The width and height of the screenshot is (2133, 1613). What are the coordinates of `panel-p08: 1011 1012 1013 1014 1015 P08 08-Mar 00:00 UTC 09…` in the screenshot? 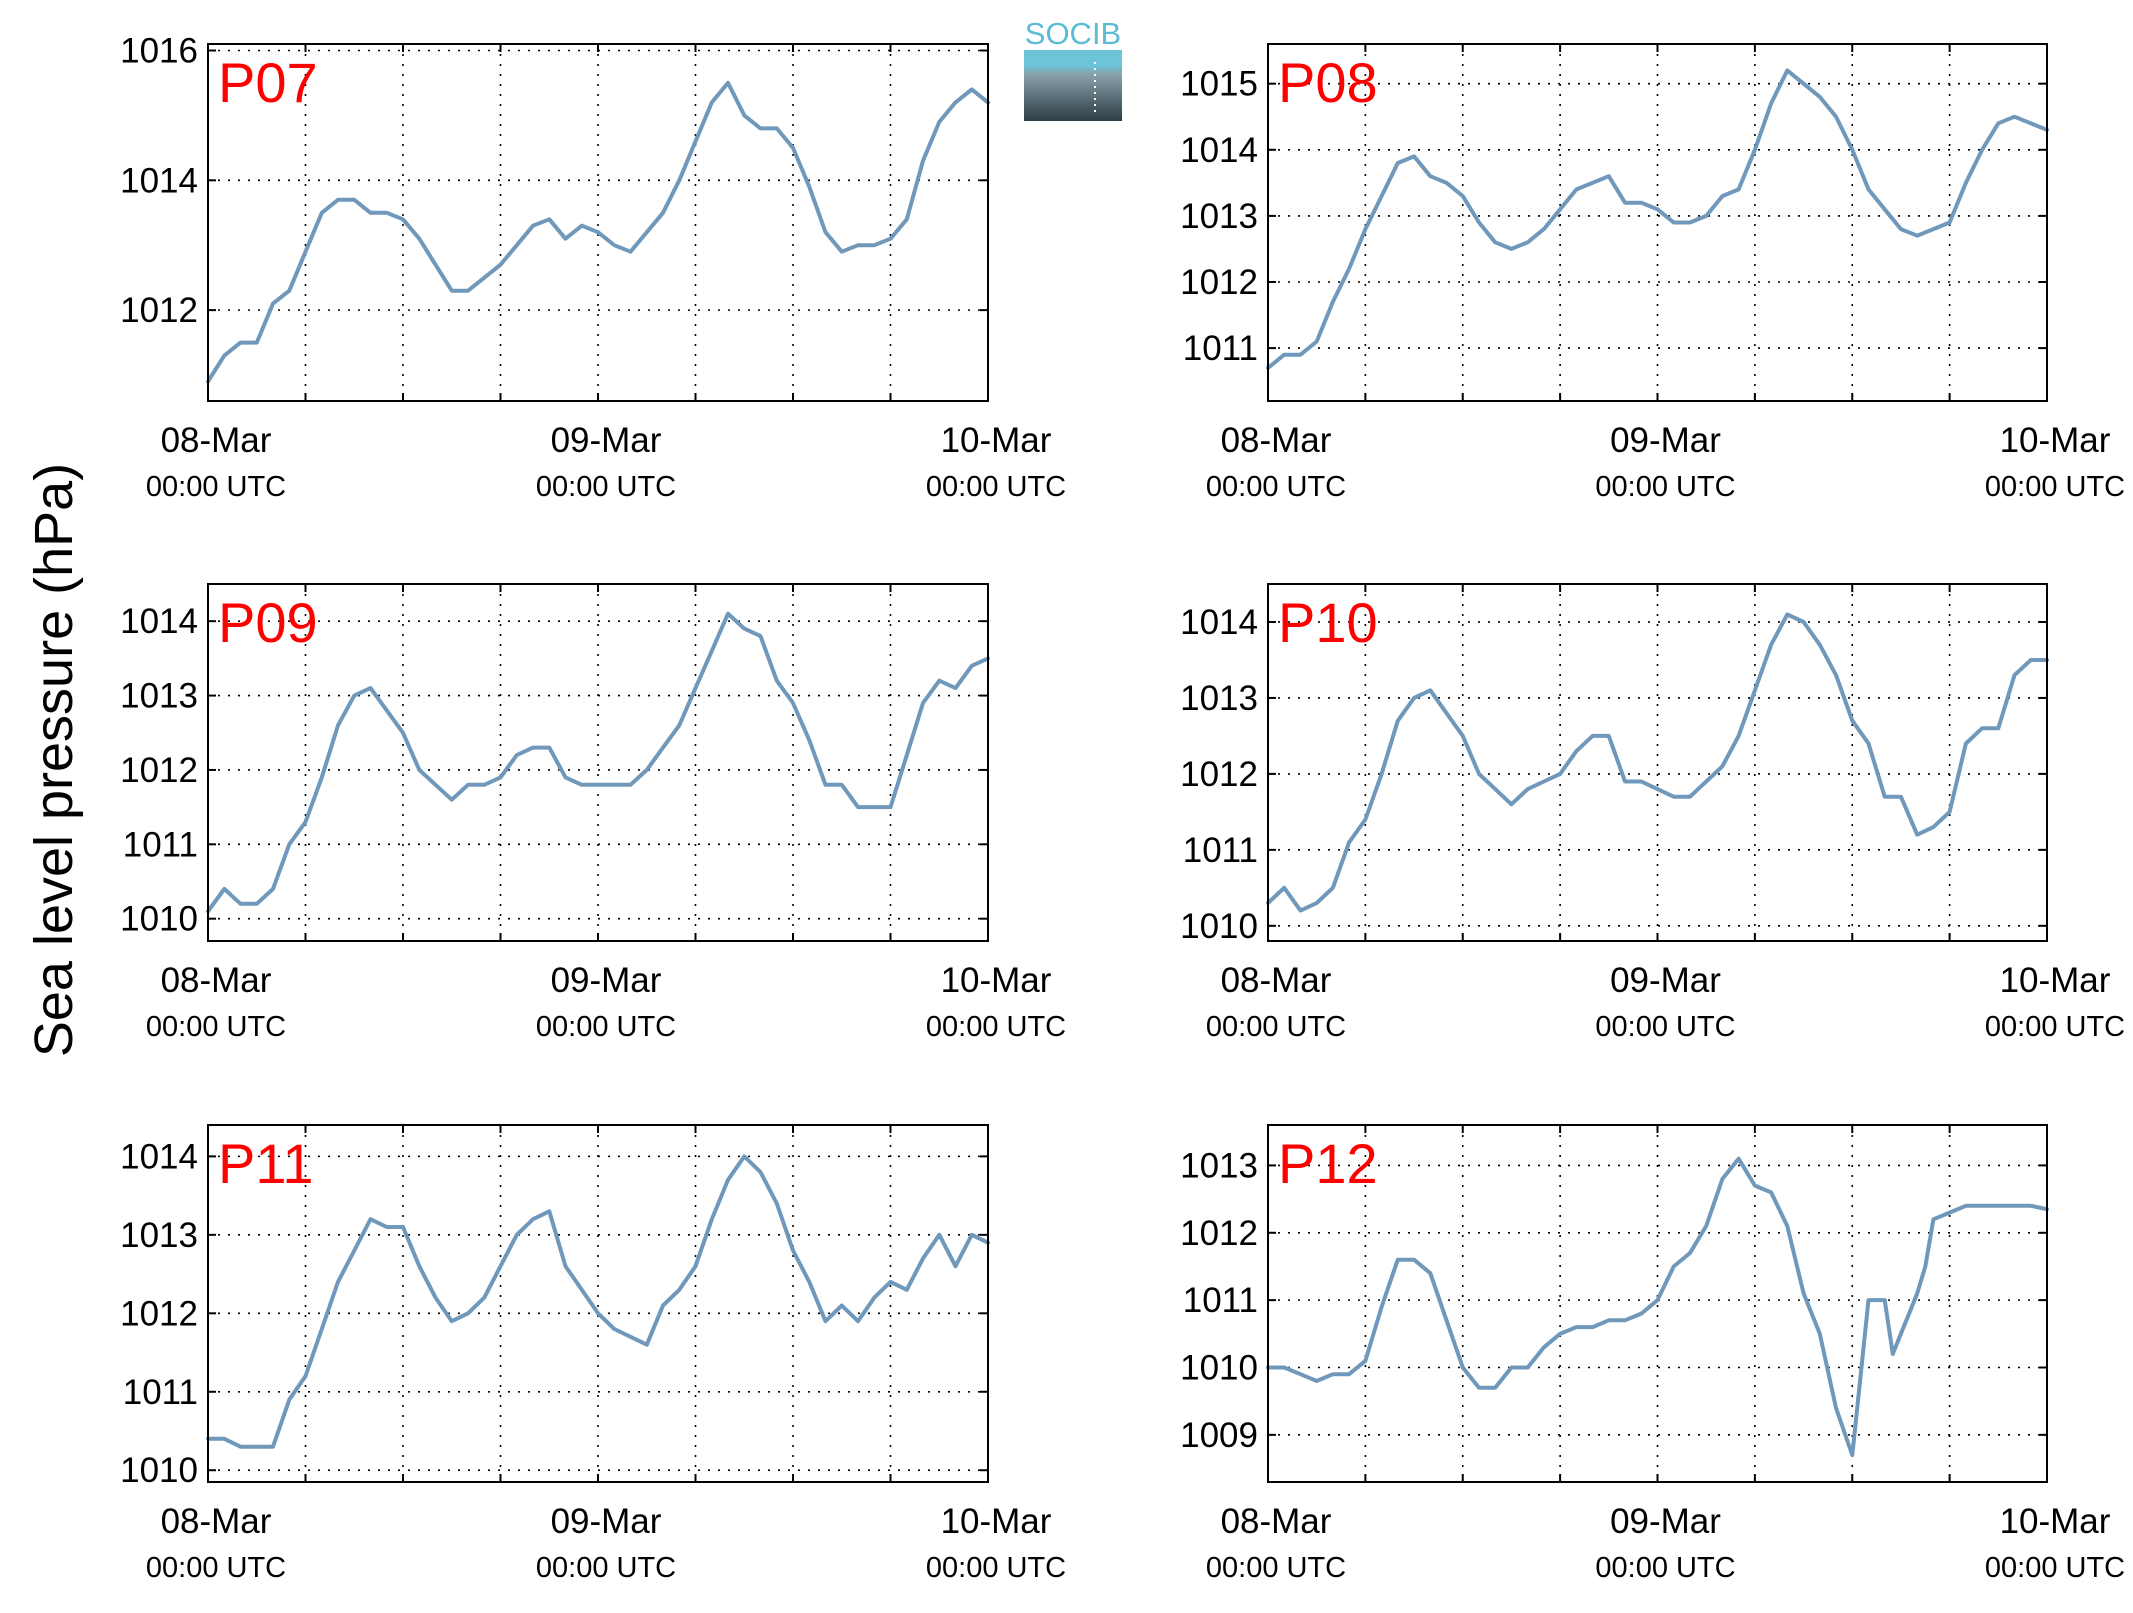 It's located at (1652, 273).